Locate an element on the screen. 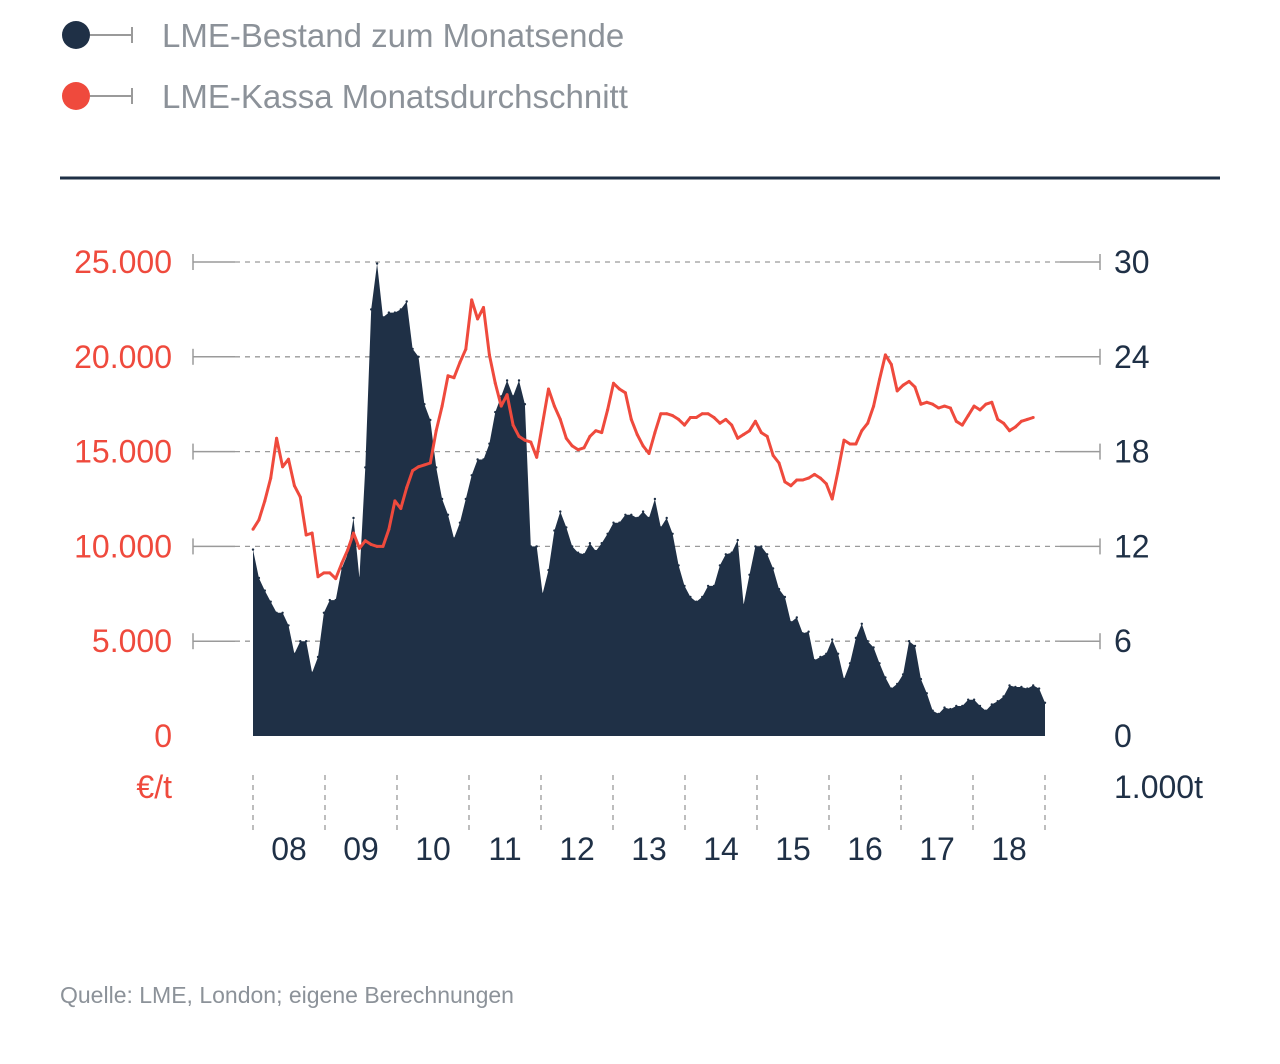  x-tick-label: 16 is located at coordinates (865, 849).